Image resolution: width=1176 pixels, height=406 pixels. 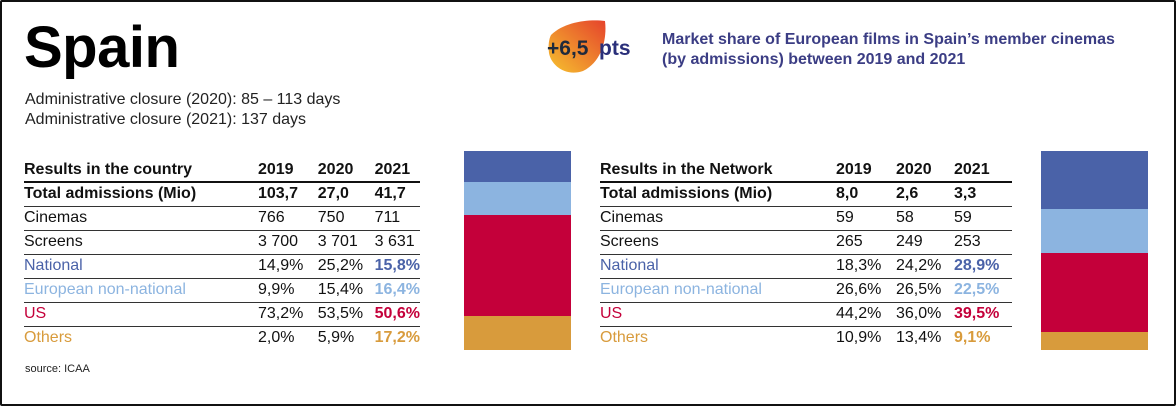 I want to click on cell: 17,2%, so click(x=397, y=338).